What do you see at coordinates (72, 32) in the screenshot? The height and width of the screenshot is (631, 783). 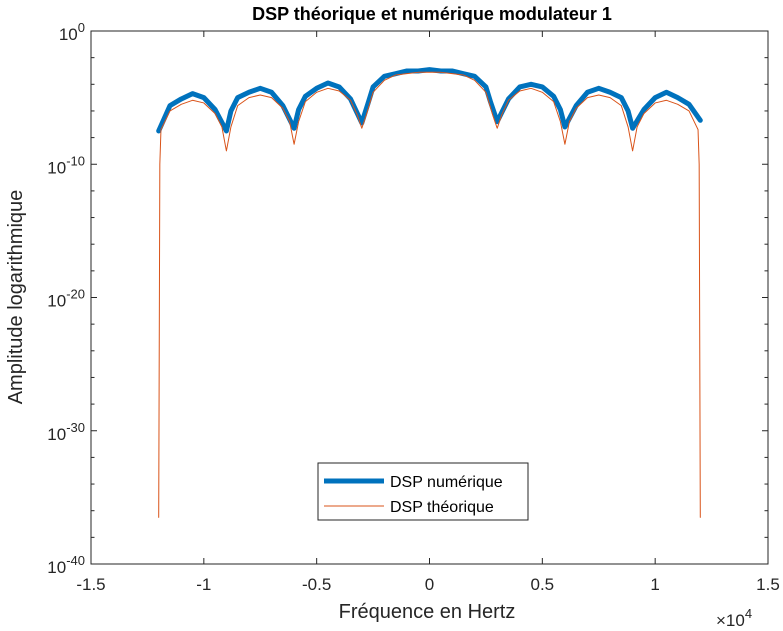 I see `y-tick-label: 100` at bounding box center [72, 32].